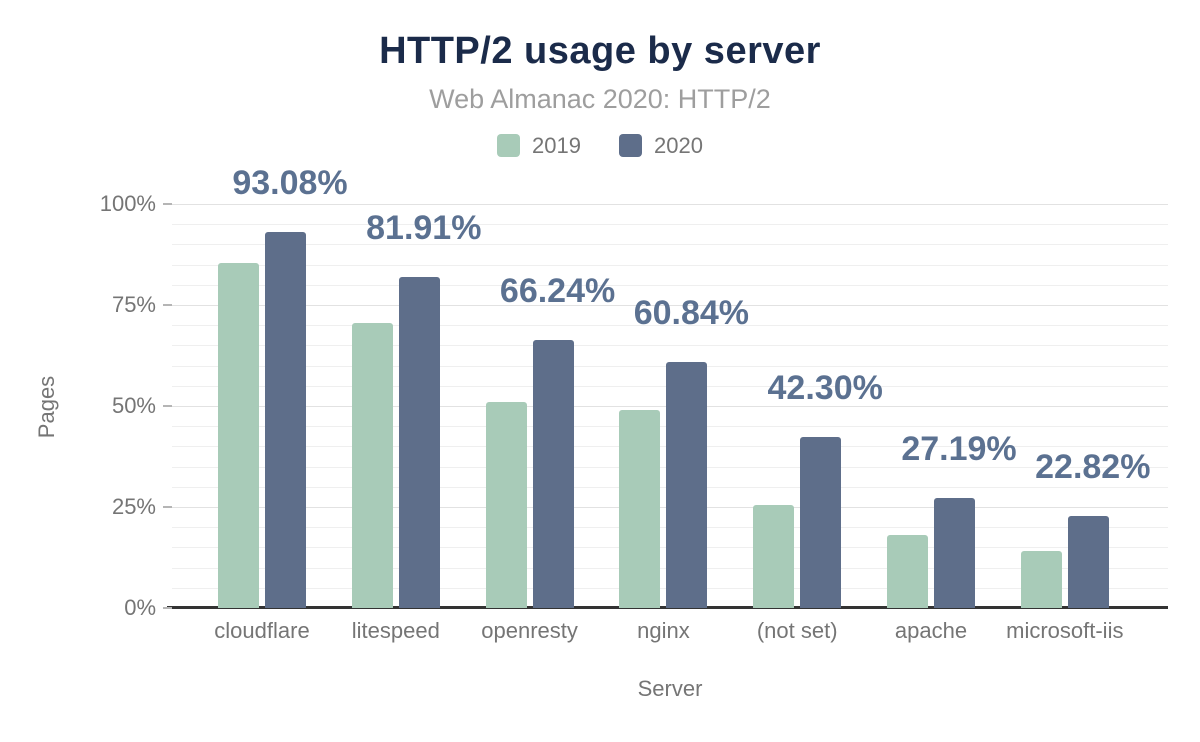 The width and height of the screenshot is (1200, 742). Describe the element at coordinates (1093, 466) in the screenshot. I see `value-label-microsoft-iis: 22.82%` at that location.